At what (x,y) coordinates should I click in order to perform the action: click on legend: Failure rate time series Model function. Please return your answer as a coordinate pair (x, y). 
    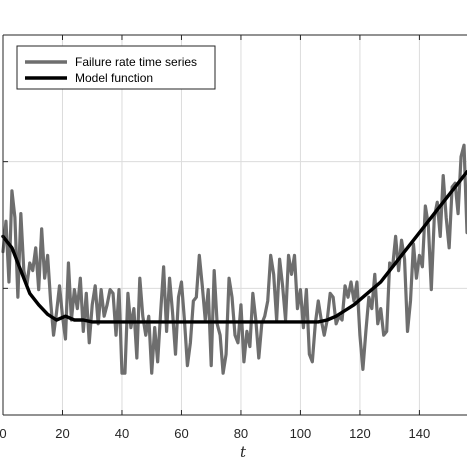
    Looking at the image, I should click on (116, 67).